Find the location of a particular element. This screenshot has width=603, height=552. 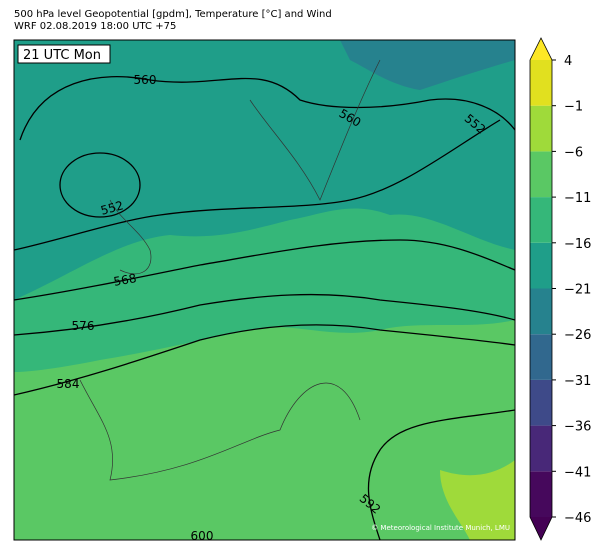

colorbar-tick-label: −1 is located at coordinates (573, 107).